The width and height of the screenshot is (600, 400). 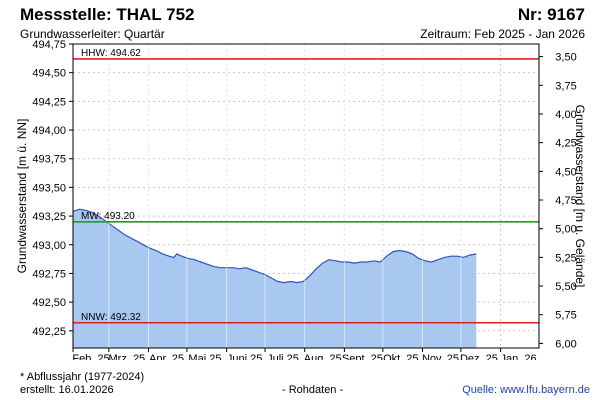 What do you see at coordinates (323, 356) in the screenshot?
I see `x-tick-label: Aug. 25` at bounding box center [323, 356].